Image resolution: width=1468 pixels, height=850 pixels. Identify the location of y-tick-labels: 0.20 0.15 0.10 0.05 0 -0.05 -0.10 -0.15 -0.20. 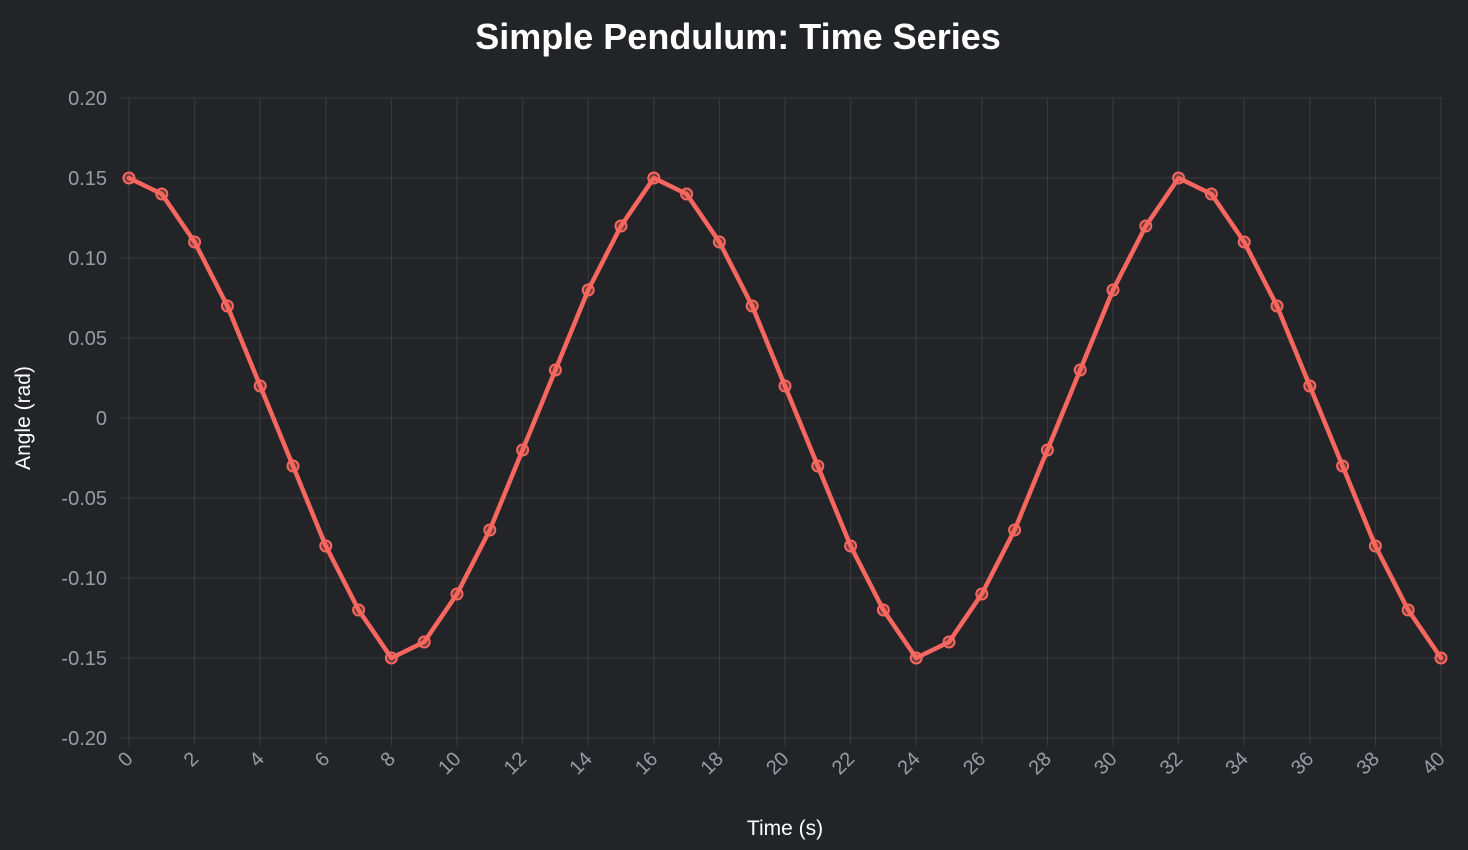
(84, 419).